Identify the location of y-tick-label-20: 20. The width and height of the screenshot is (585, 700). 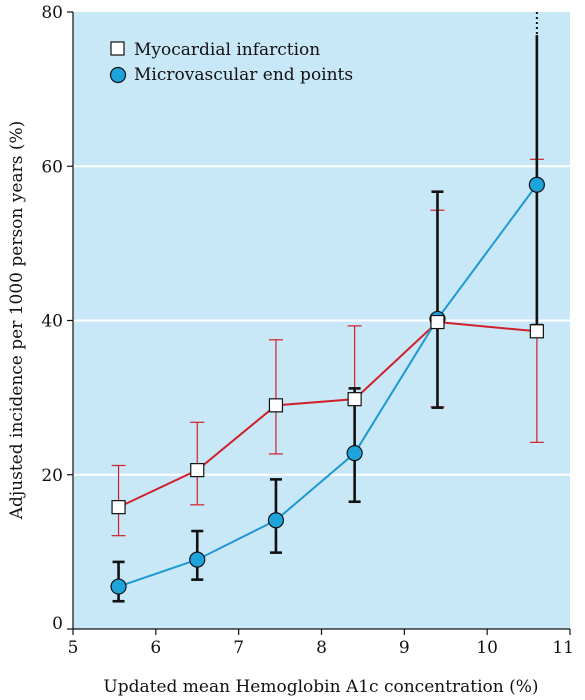
(52, 476).